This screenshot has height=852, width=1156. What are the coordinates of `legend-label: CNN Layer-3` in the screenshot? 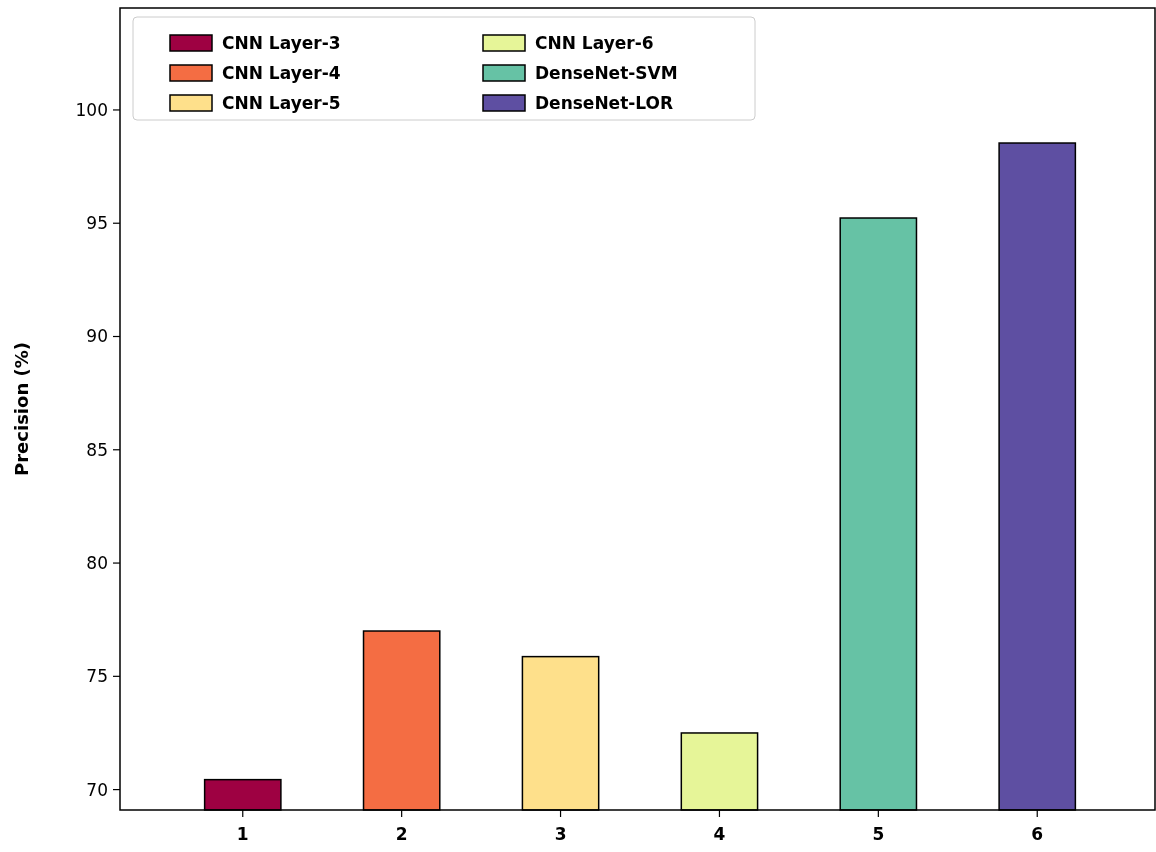 It's located at (281, 42).